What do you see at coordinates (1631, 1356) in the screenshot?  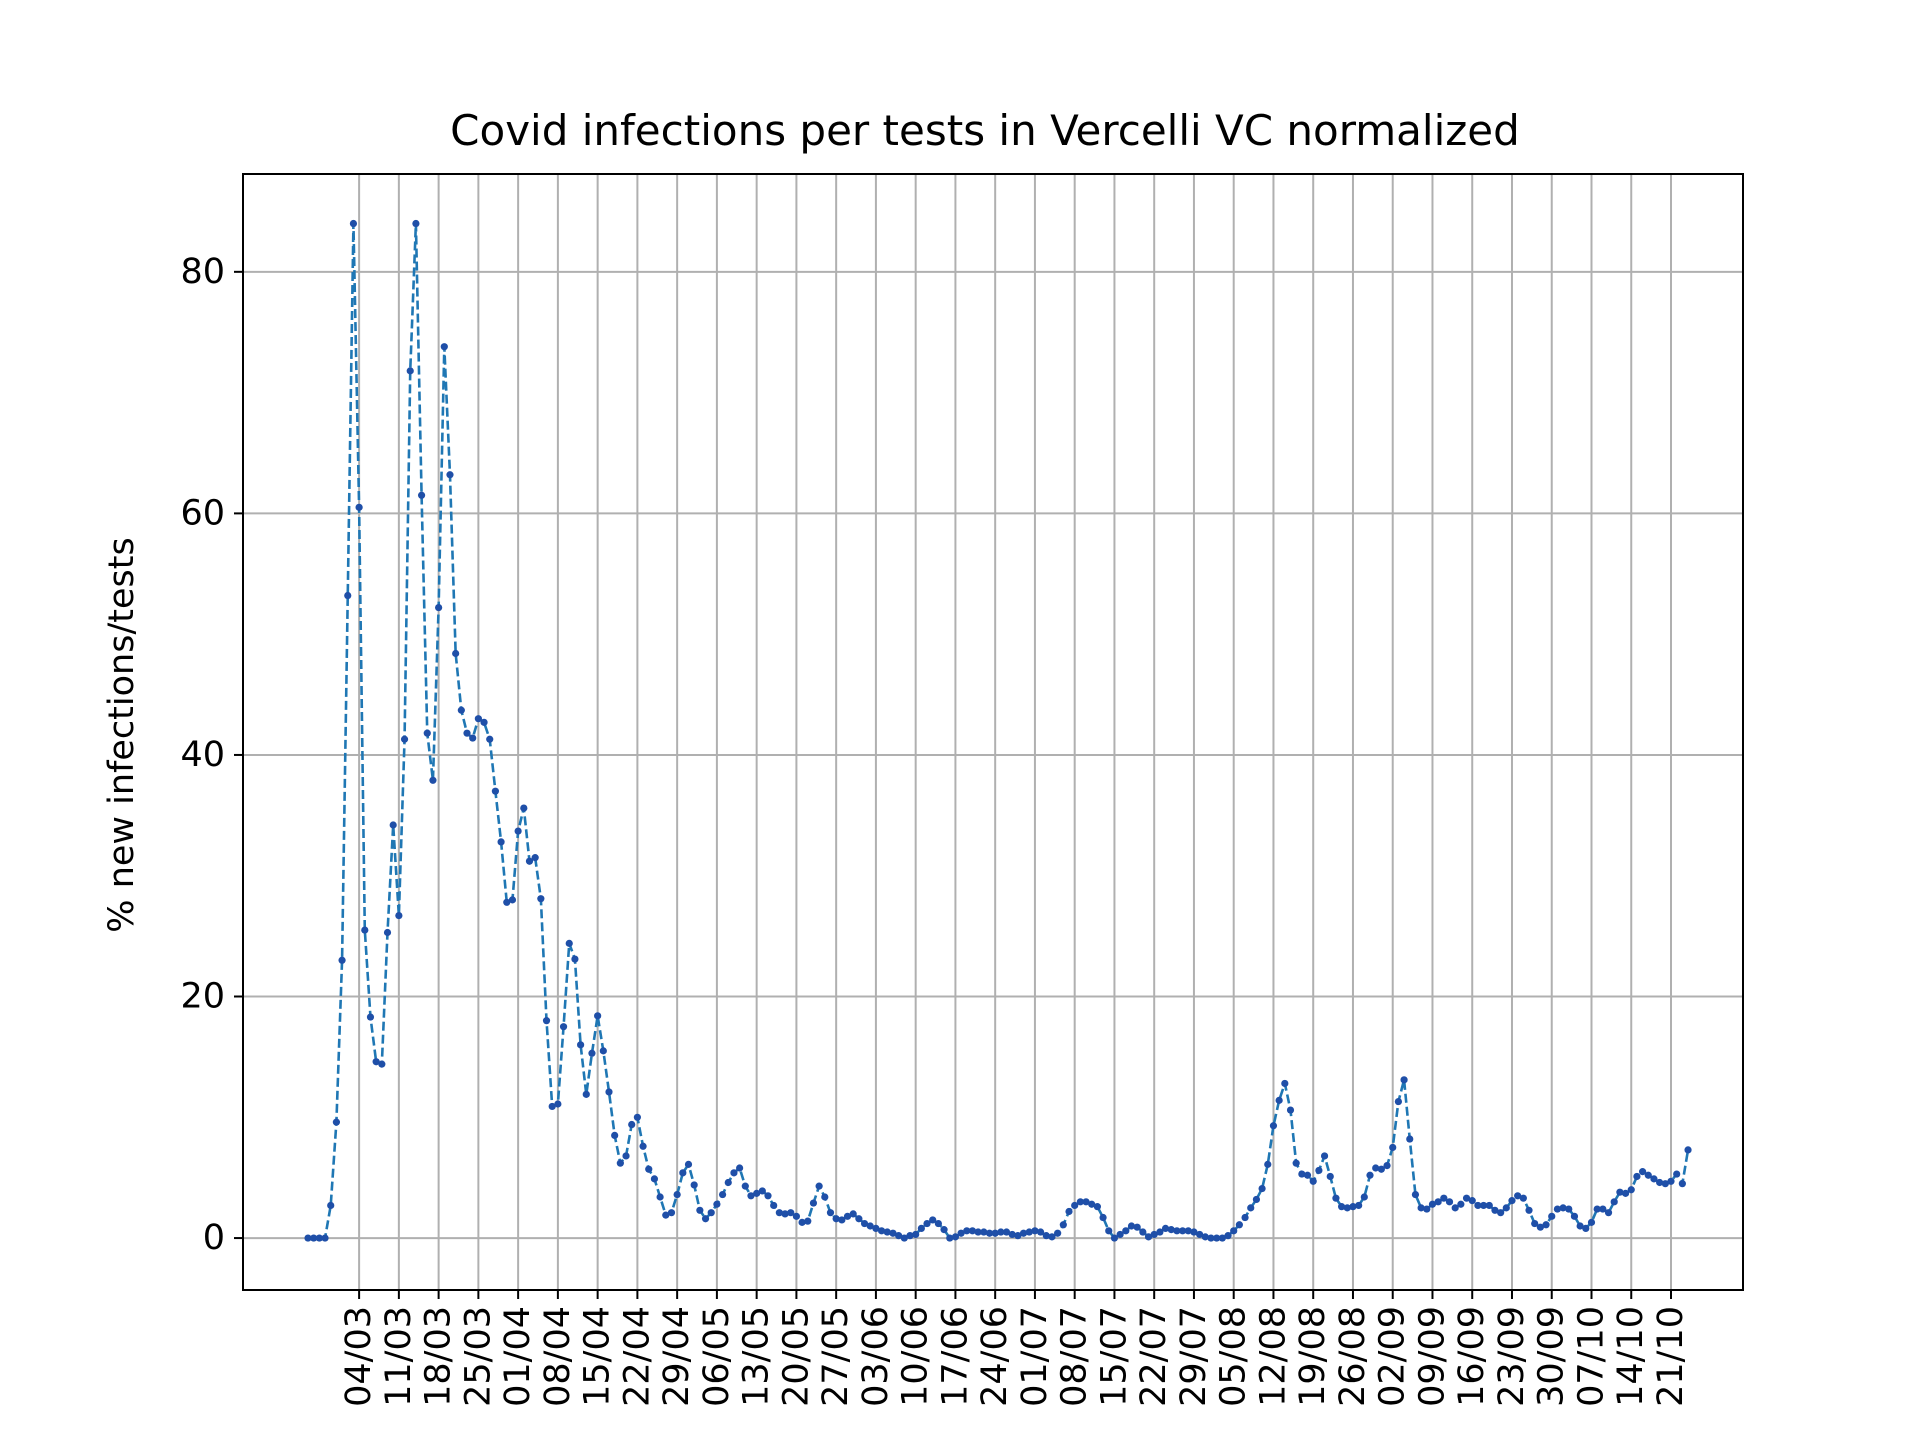 I see `x-tick-label: 14/10` at bounding box center [1631, 1356].